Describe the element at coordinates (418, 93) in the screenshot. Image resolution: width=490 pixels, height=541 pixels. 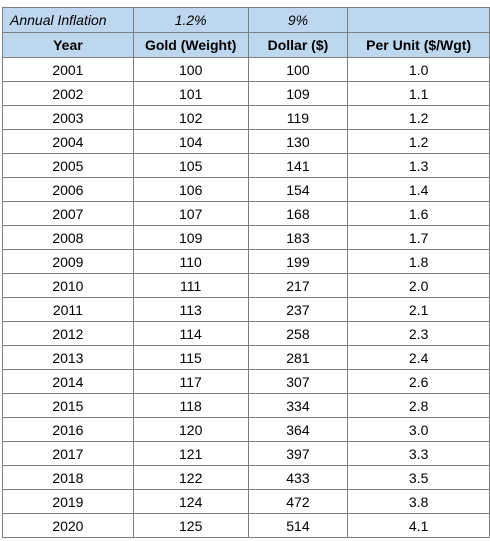
I see `per-unit-cell: 1.1` at that location.